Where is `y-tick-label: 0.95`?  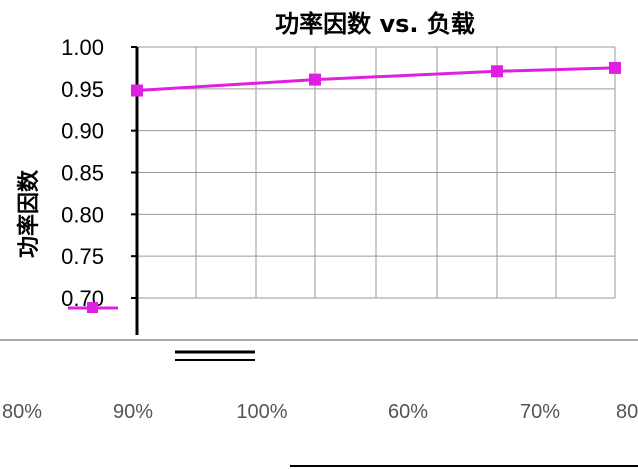 y-tick-label: 0.95 is located at coordinates (82, 89).